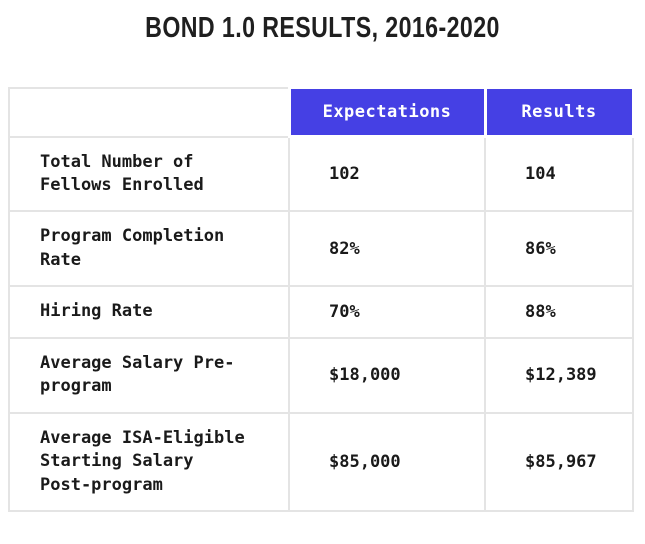 The height and width of the screenshot is (544, 645). Describe the element at coordinates (559, 249) in the screenshot. I see `results-value: 86%` at that location.